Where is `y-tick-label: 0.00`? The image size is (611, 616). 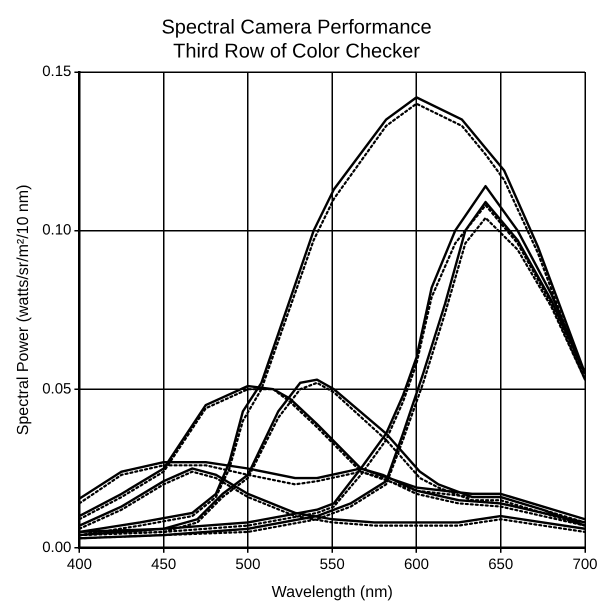 y-tick-label: 0.00 is located at coordinates (57, 547).